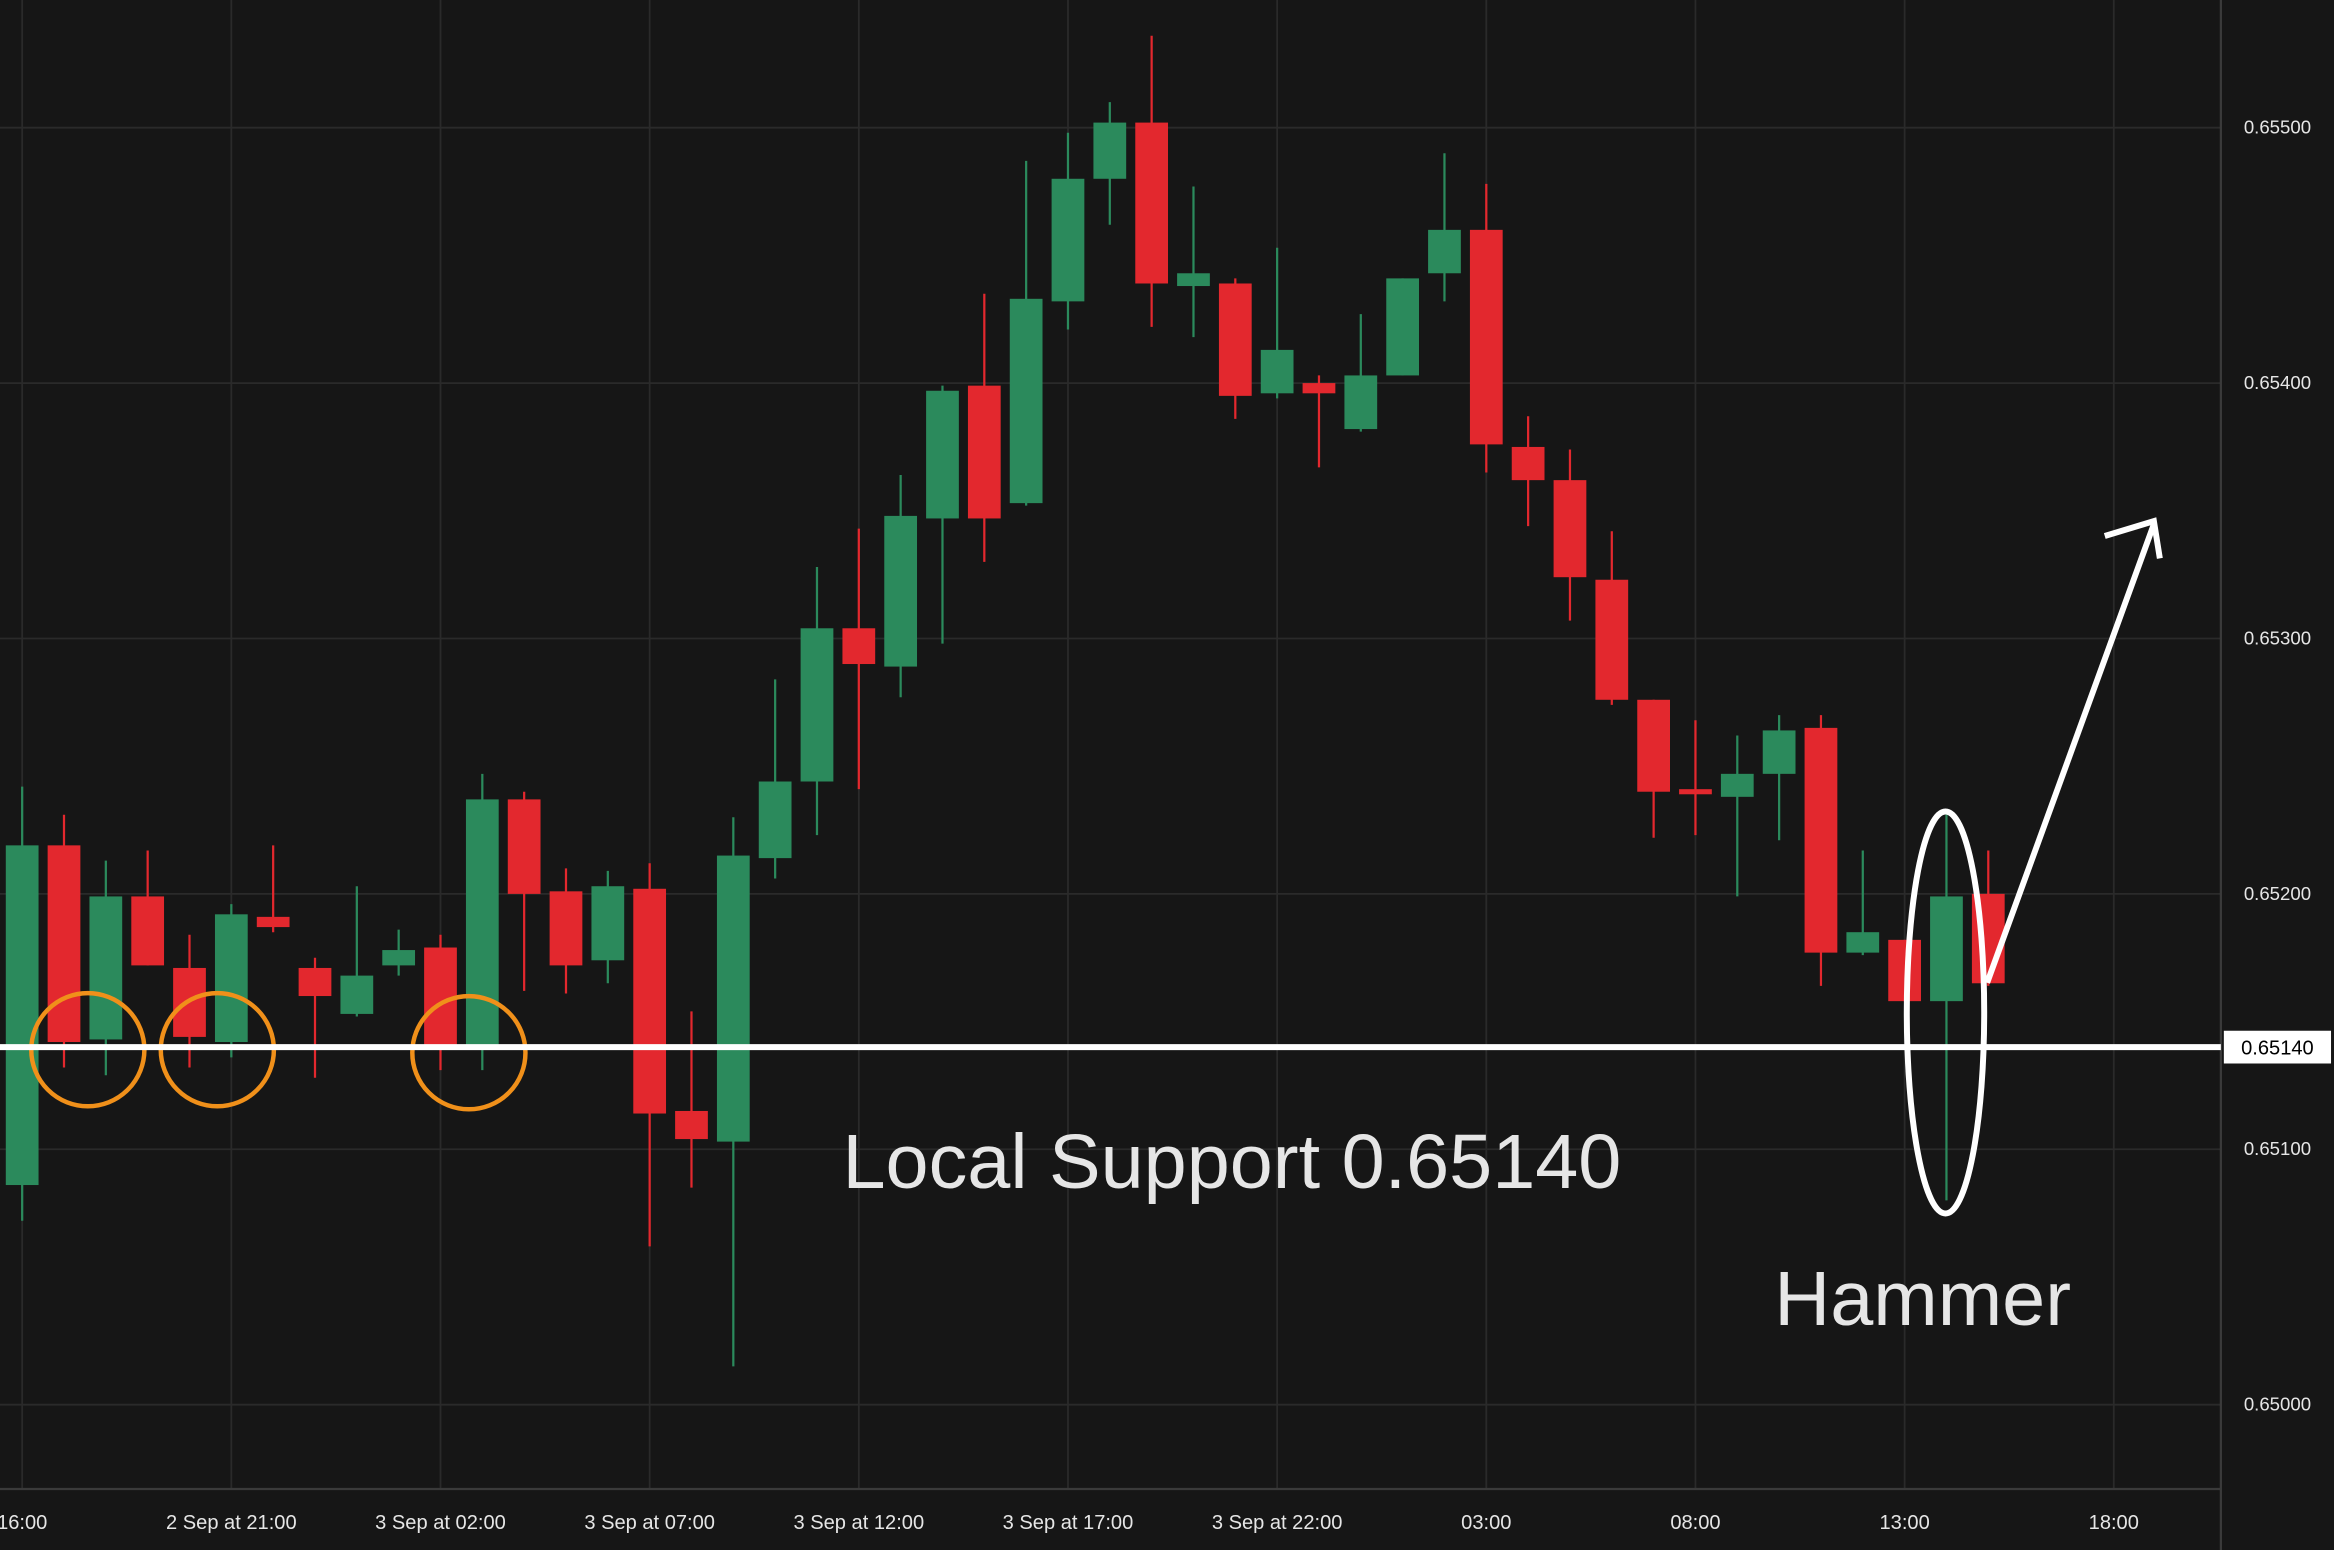 The image size is (2334, 1550). Describe the element at coordinates (469, 1052) in the screenshot. I see `orange-circle` at that location.